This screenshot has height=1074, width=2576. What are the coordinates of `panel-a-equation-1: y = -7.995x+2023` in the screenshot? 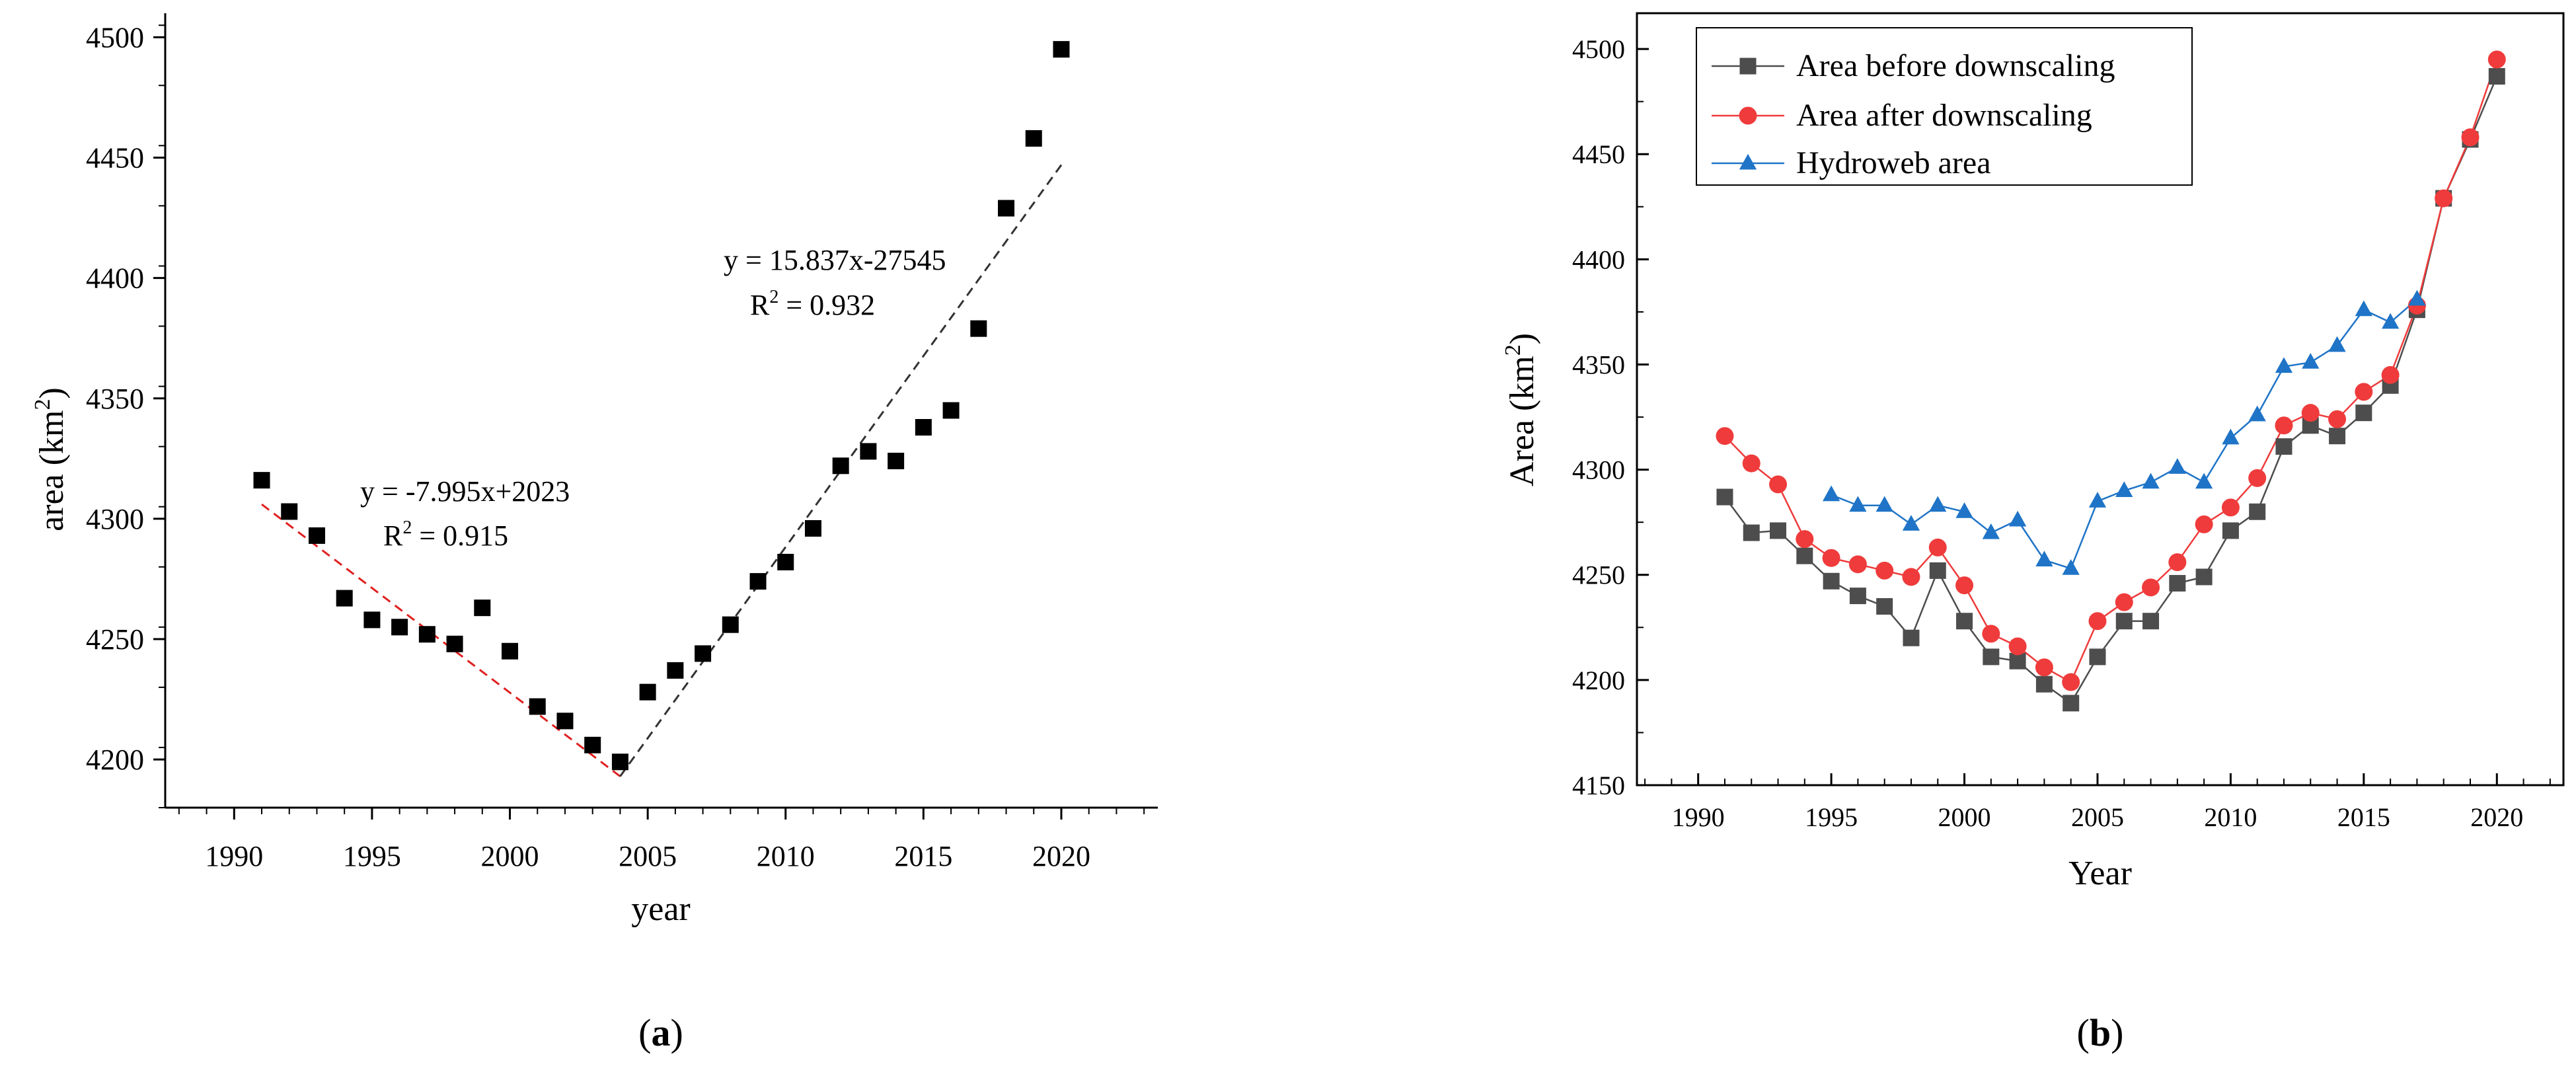 It's located at (465, 492).